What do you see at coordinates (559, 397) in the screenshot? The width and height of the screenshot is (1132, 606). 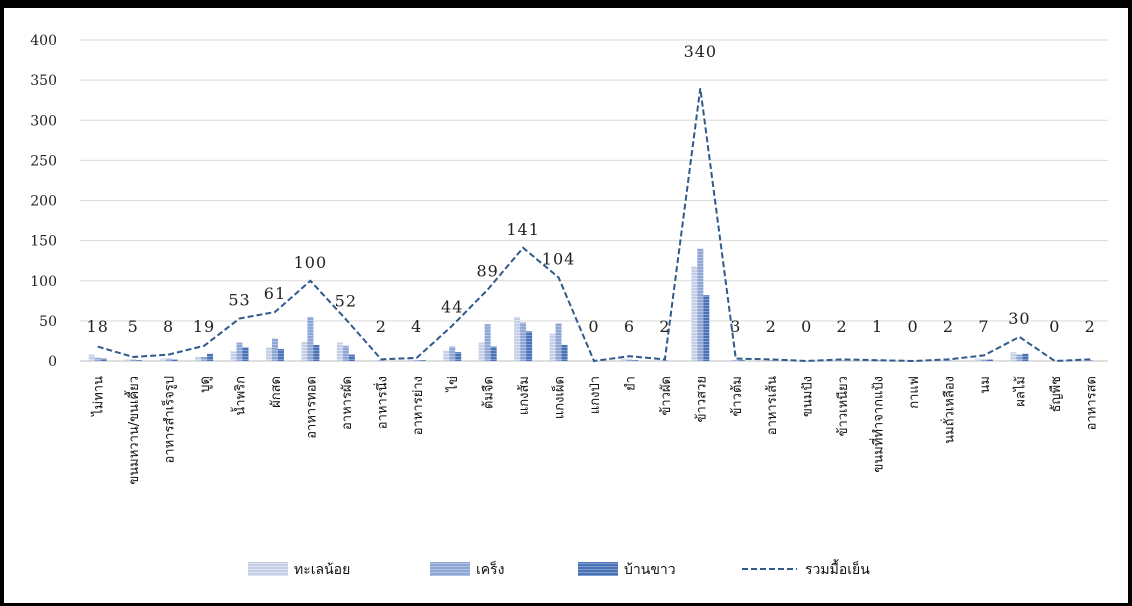 I see `x-category-label: แกงเผ็ด` at bounding box center [559, 397].